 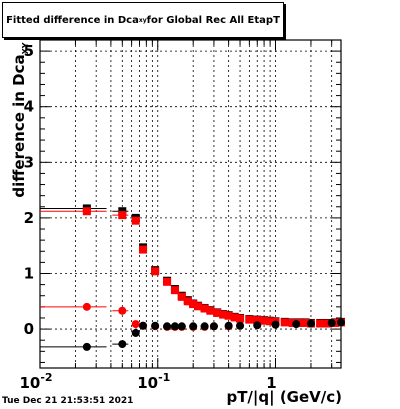 I want to click on x-tick-label: 10⁻², so click(x=35, y=381).